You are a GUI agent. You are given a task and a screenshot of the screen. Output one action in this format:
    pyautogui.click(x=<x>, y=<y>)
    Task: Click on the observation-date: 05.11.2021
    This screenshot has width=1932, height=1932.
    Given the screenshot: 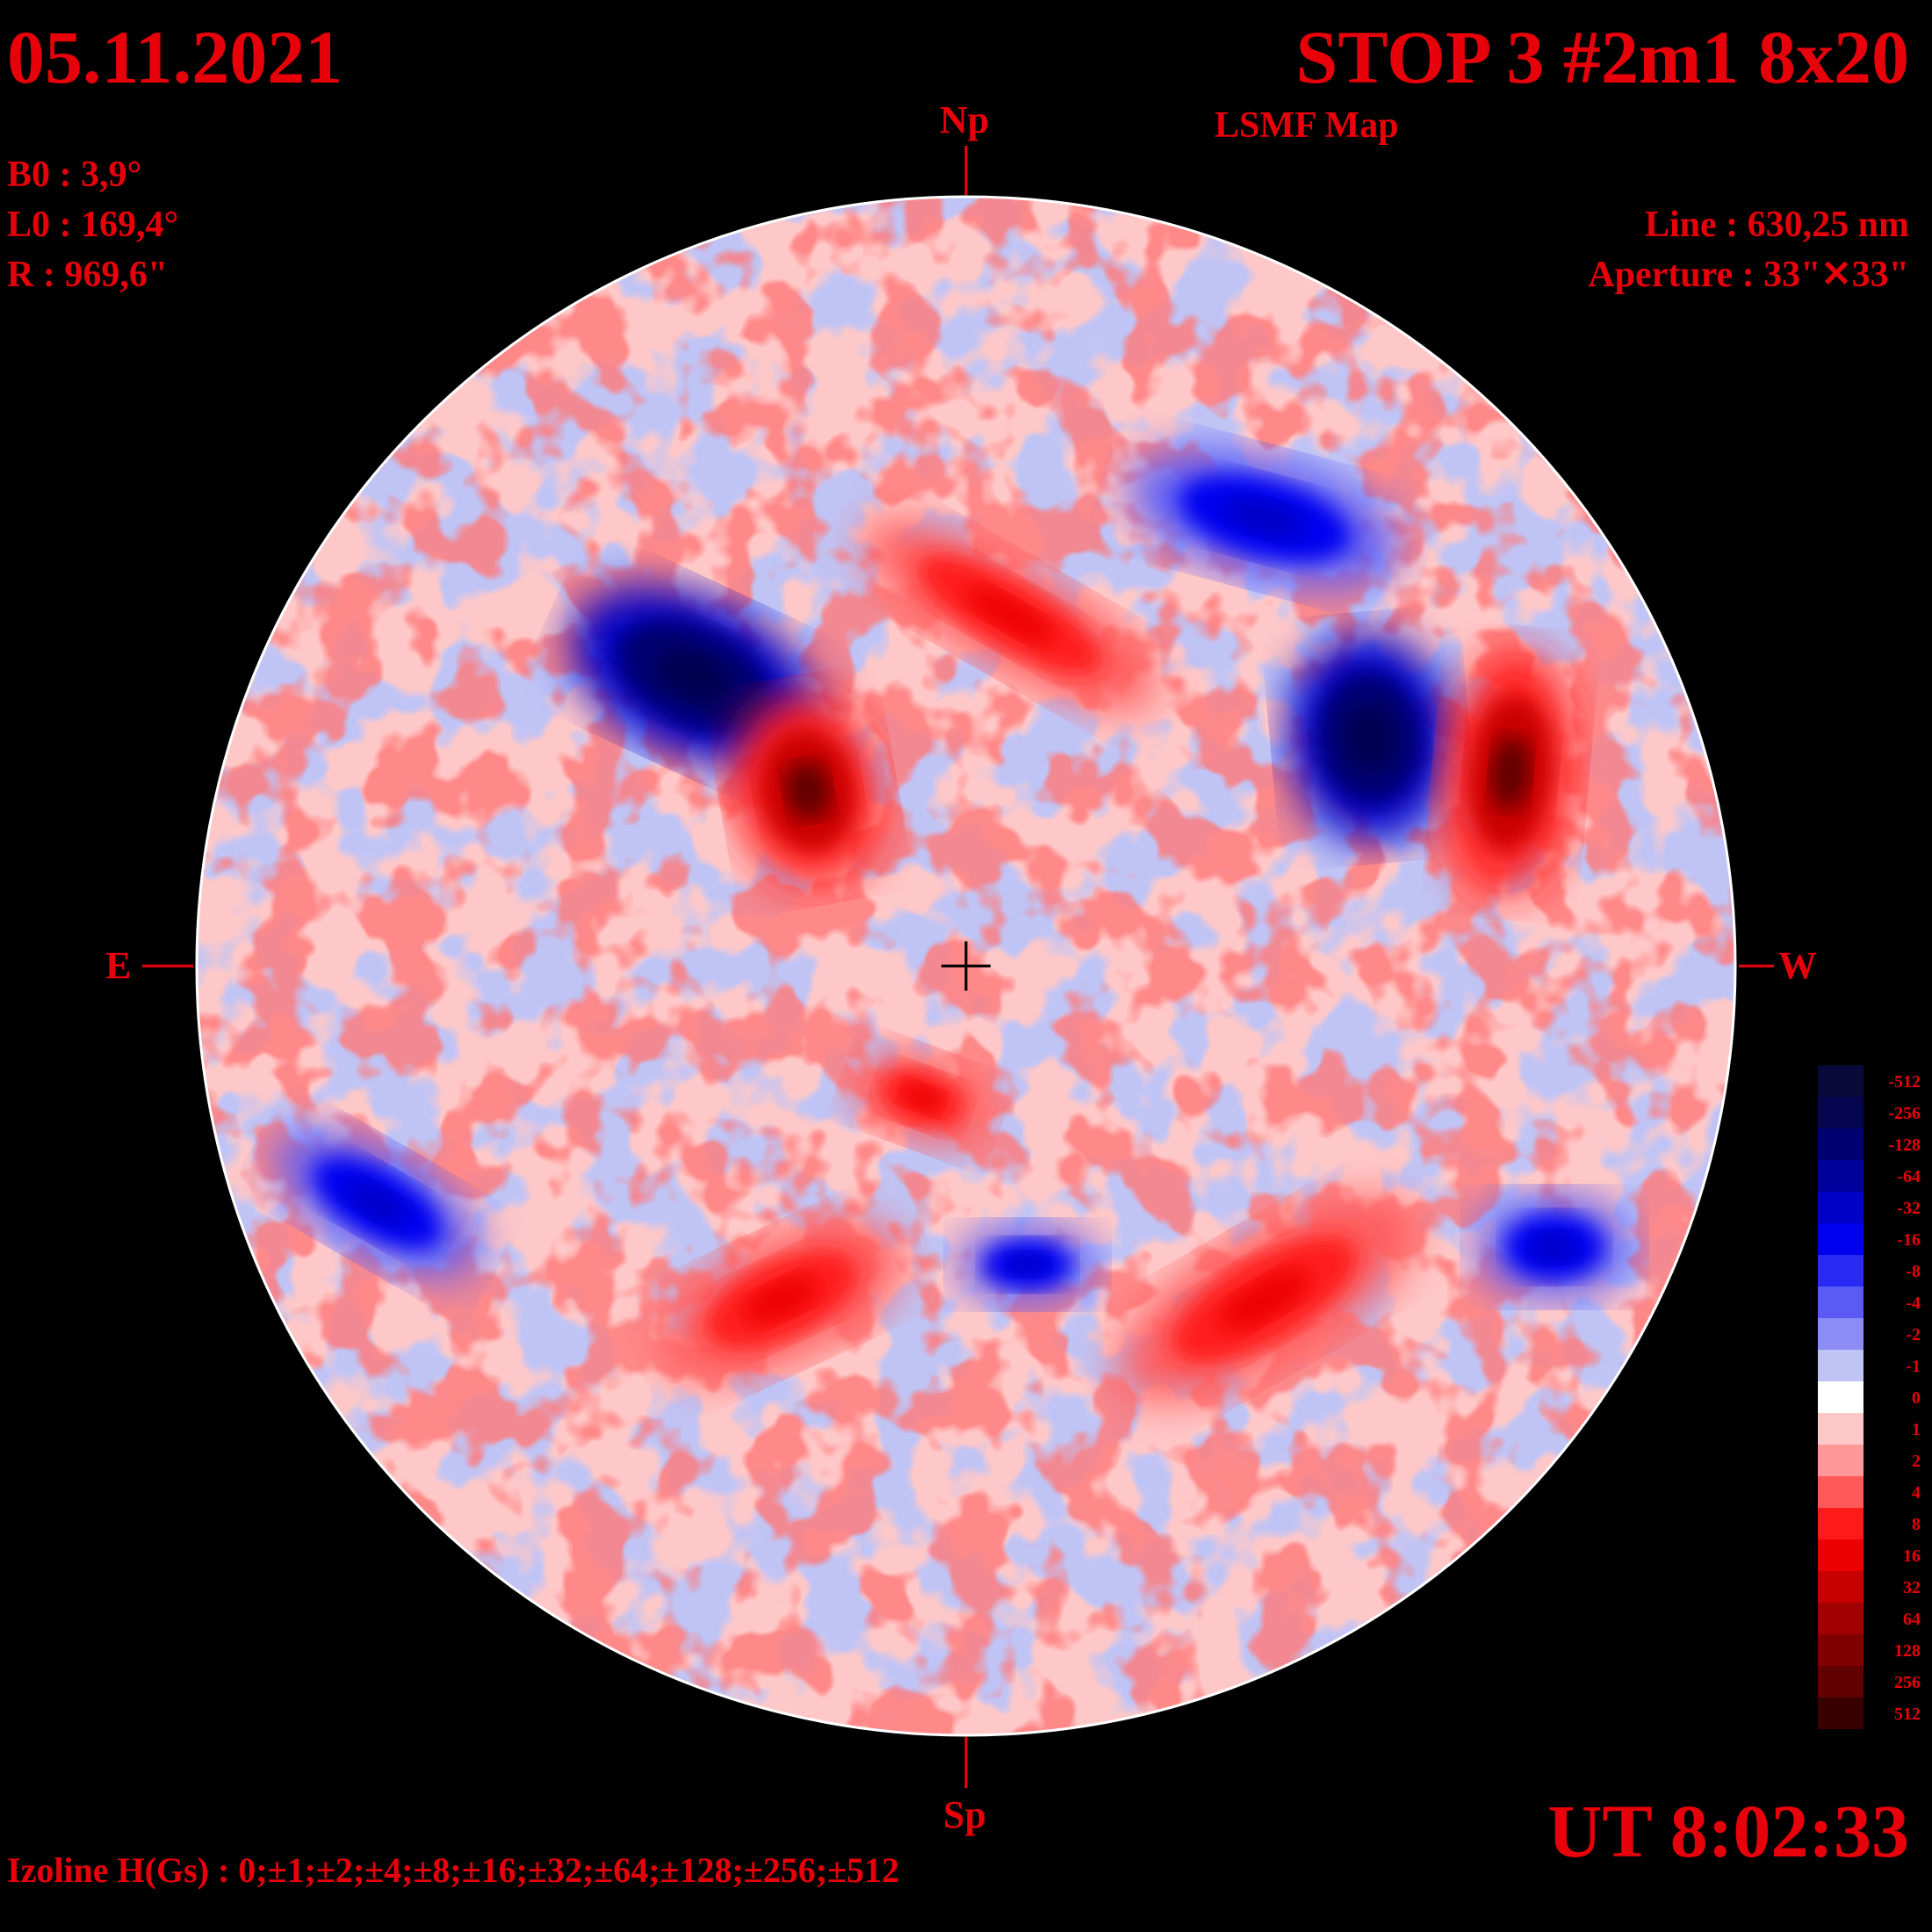 What is the action you would take?
    pyautogui.click(x=175, y=57)
    